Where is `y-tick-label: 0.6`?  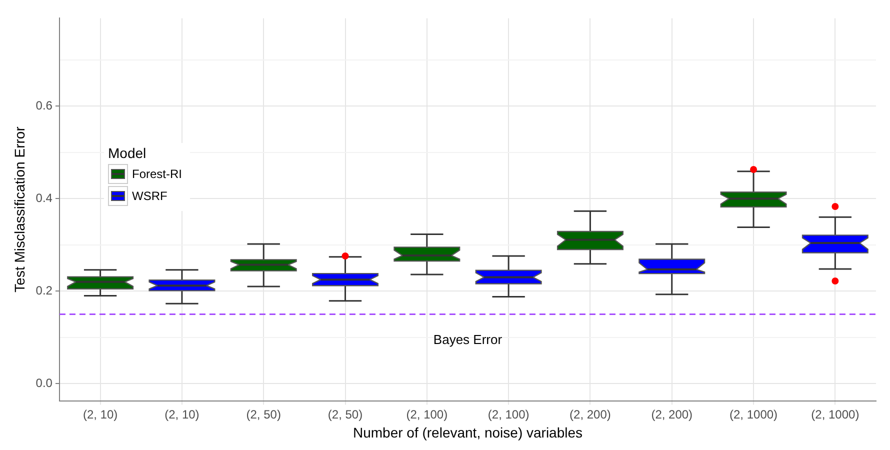 y-tick-label: 0.6 is located at coordinates (44, 105).